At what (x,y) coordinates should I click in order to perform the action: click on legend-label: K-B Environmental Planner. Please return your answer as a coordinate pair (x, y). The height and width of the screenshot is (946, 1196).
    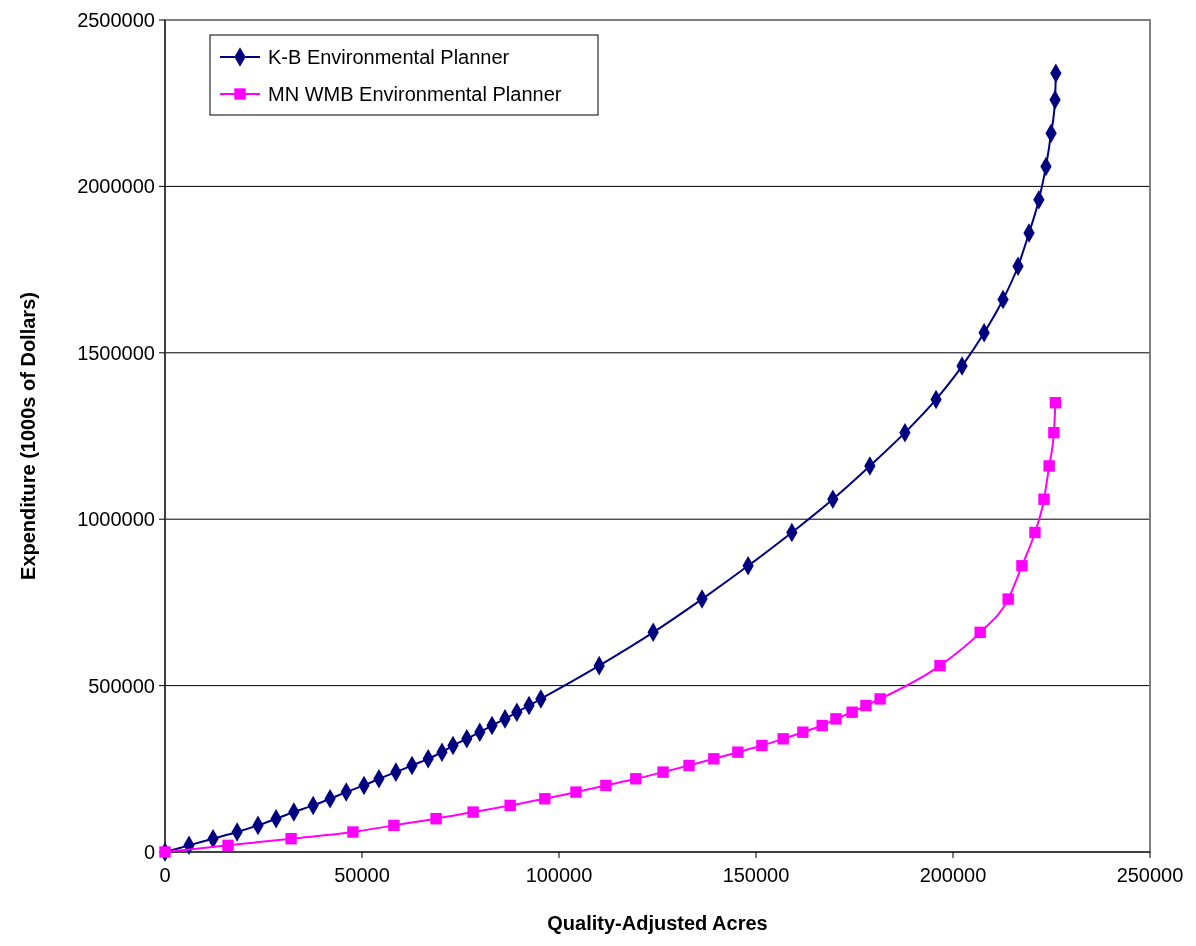
    Looking at the image, I should click on (389, 57).